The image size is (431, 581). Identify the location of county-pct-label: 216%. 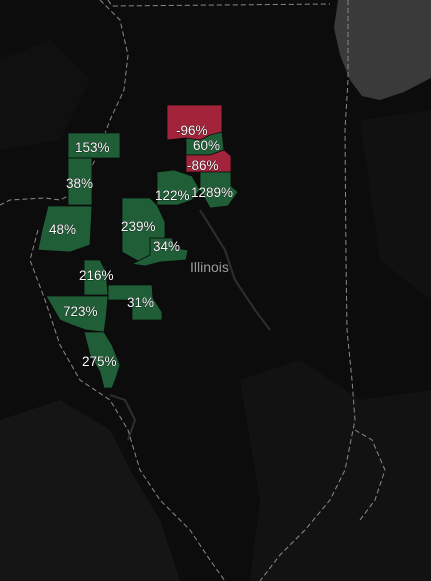
(96, 275).